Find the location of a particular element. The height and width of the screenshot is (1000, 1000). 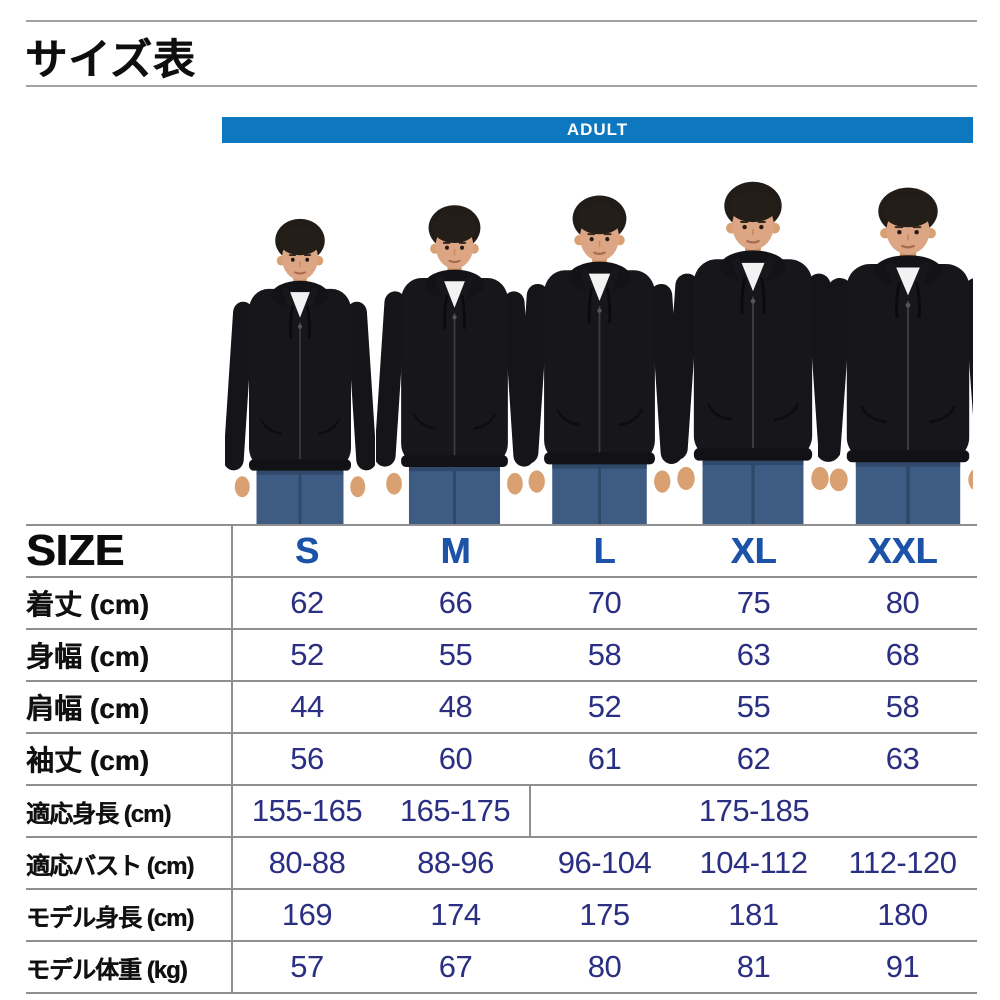

table-row-body-width: 身幅 (cm) 52 55 58 63 68 is located at coordinates (501, 655).